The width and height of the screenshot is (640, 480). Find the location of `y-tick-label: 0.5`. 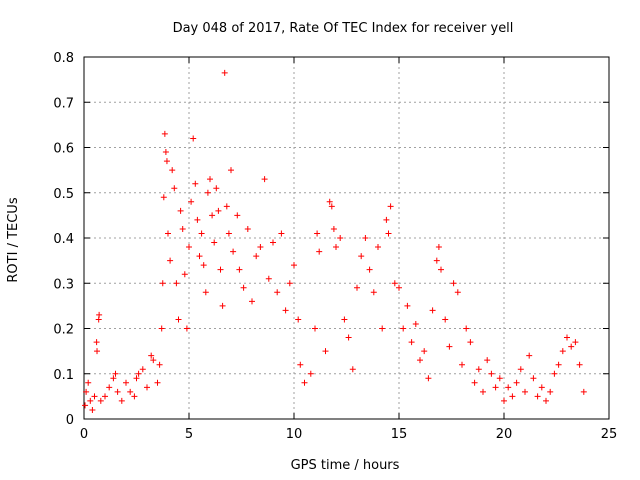

y-tick-label: 0.5 is located at coordinates (63, 194).